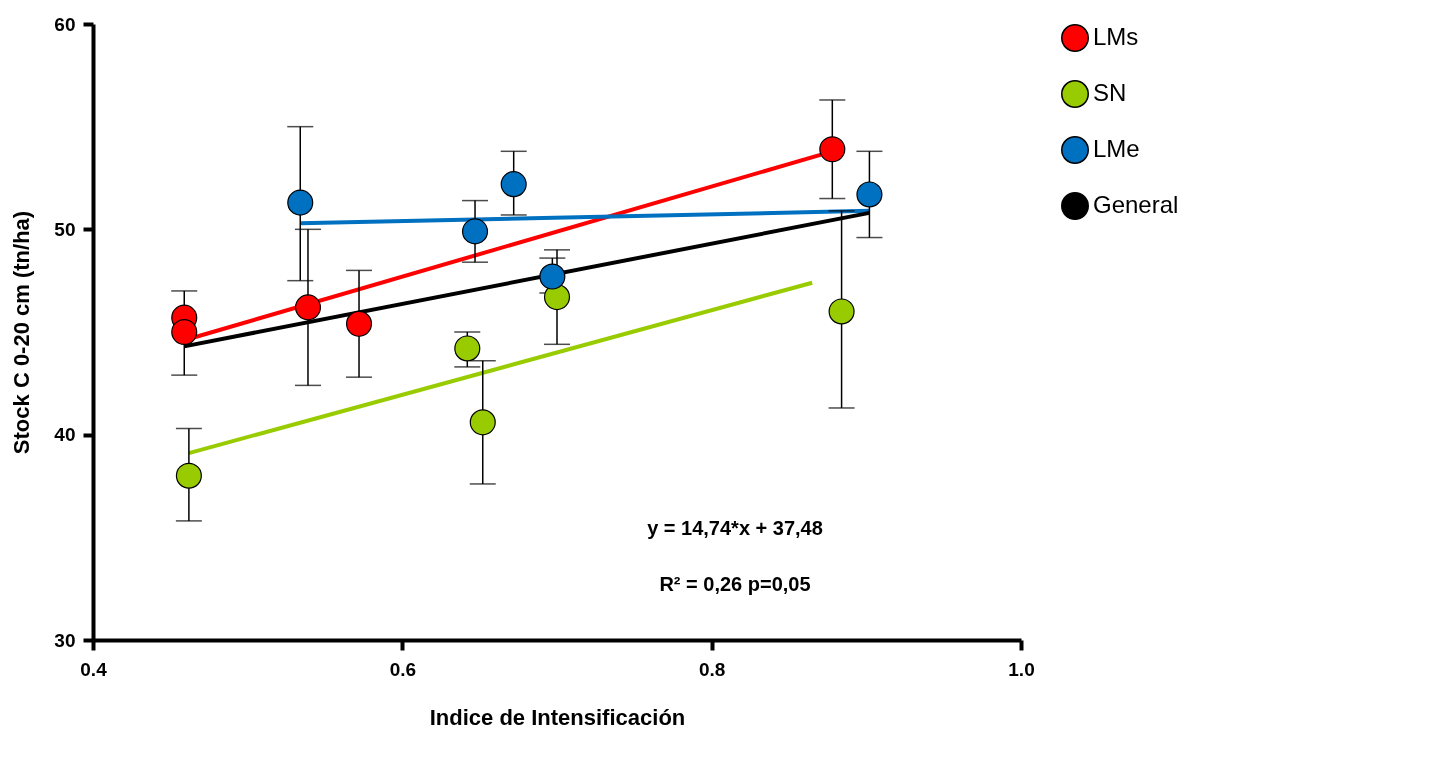 This screenshot has width=1437, height=781. What do you see at coordinates (1136, 204) in the screenshot?
I see `legend-label: General` at bounding box center [1136, 204].